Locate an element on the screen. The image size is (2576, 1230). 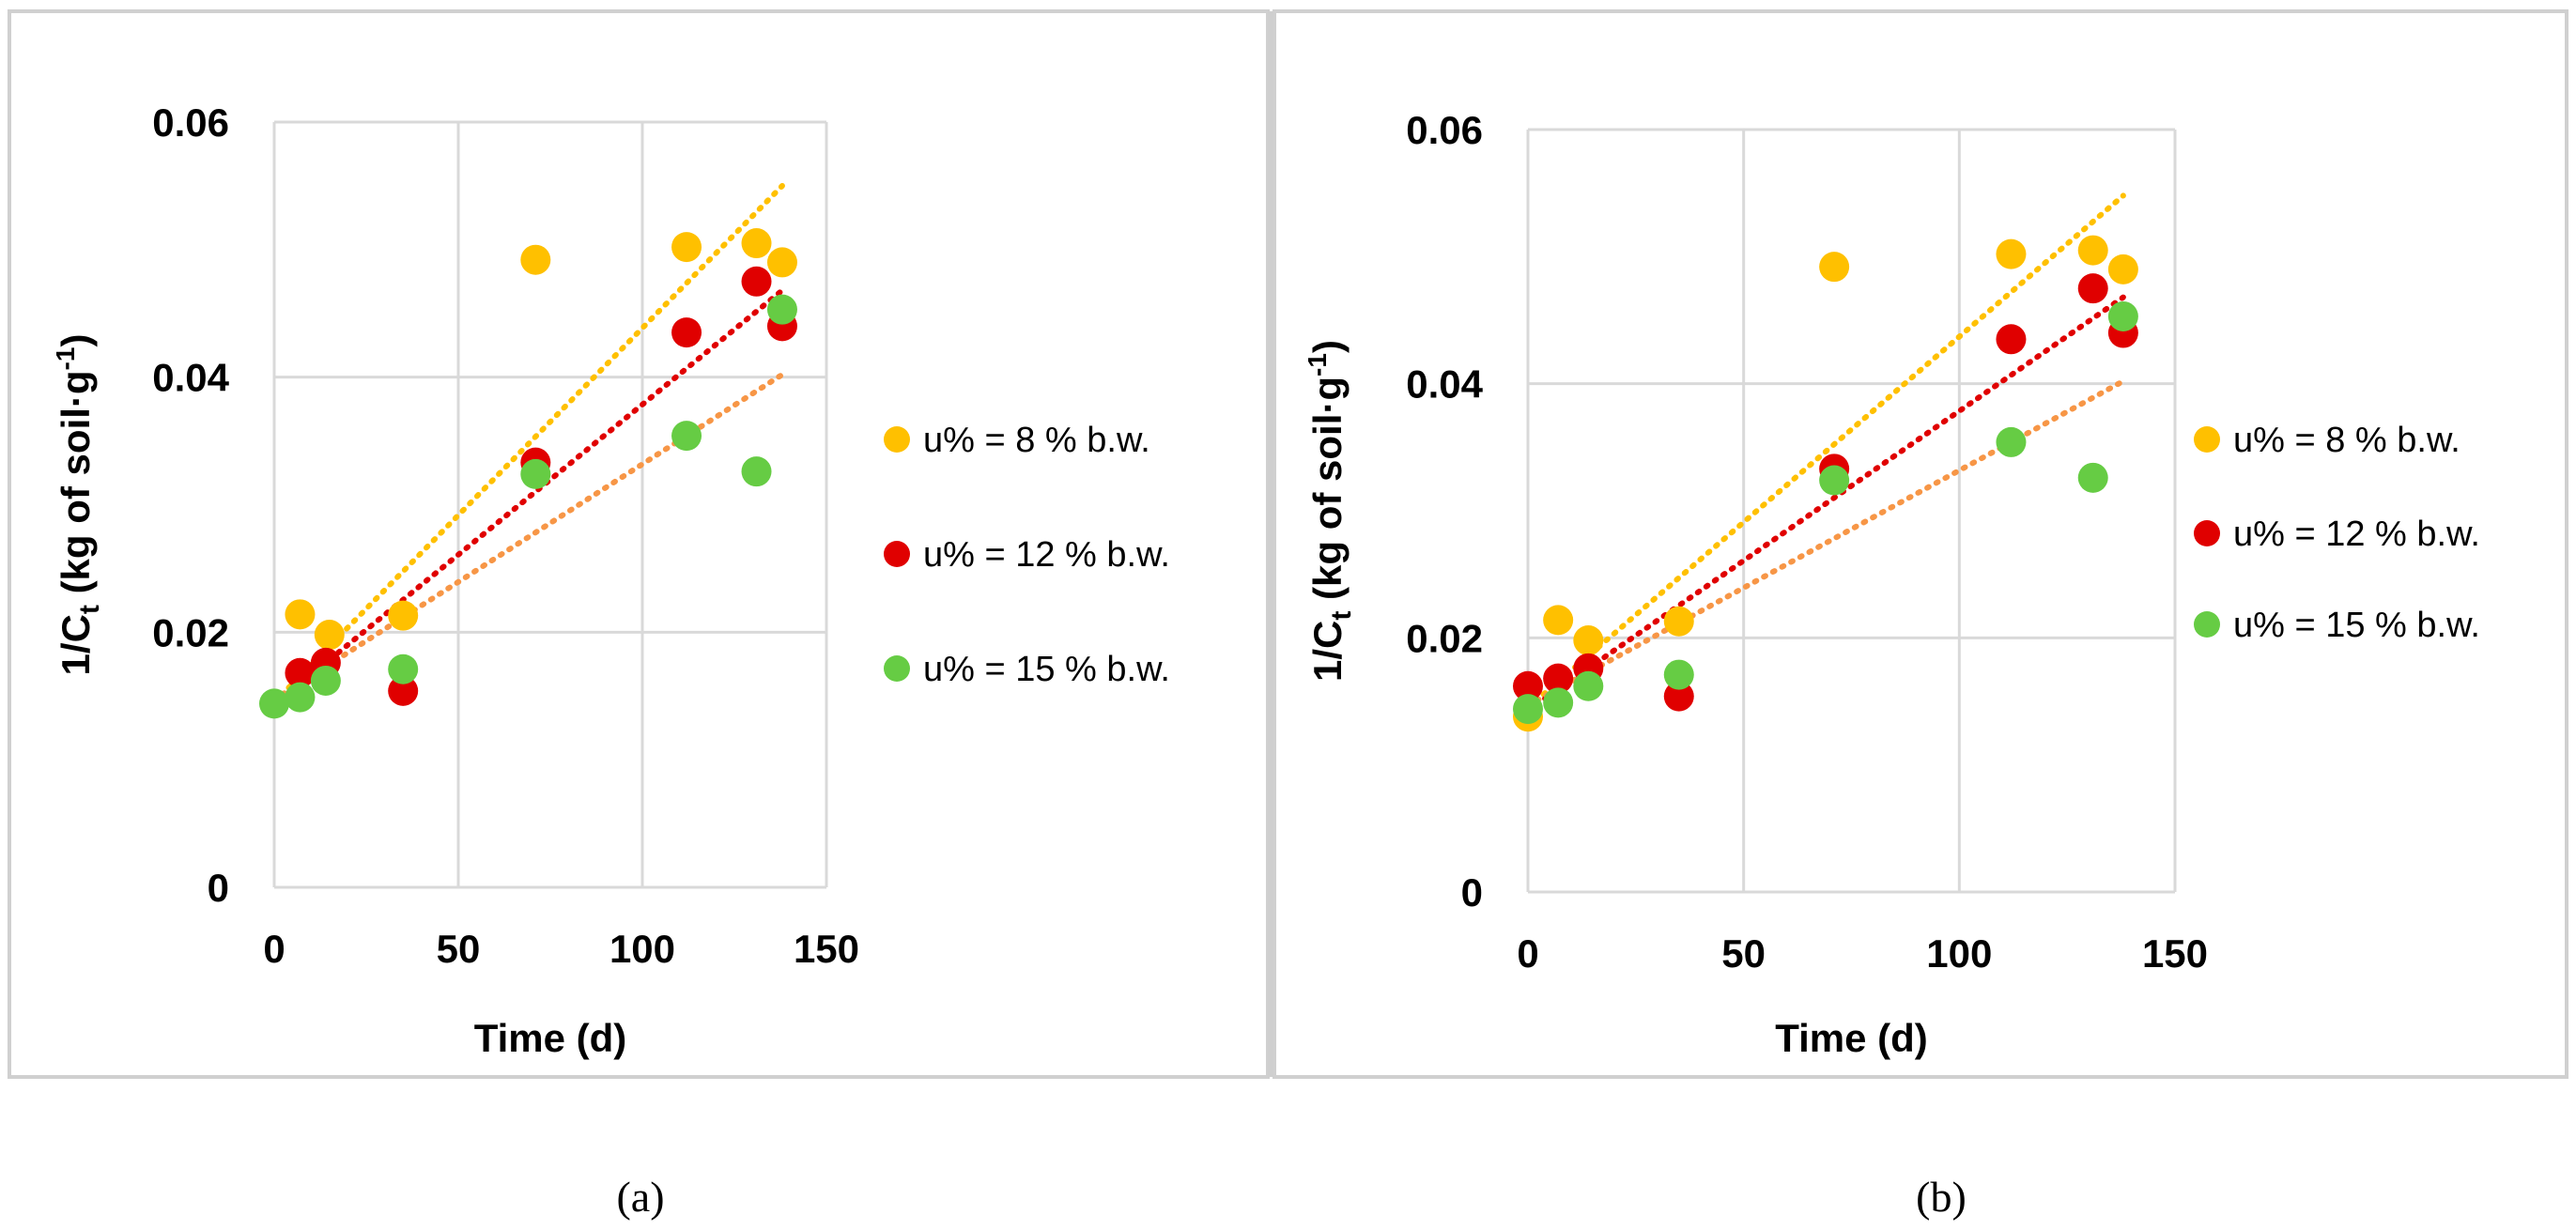
panel-a-legend-label: u% = 12 % b.w. is located at coordinates (1046, 555).